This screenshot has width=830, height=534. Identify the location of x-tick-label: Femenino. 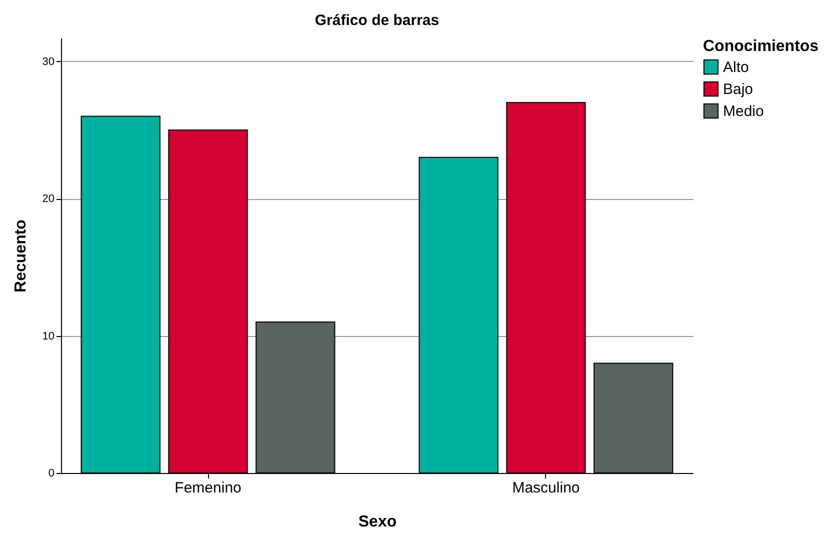
(208, 488).